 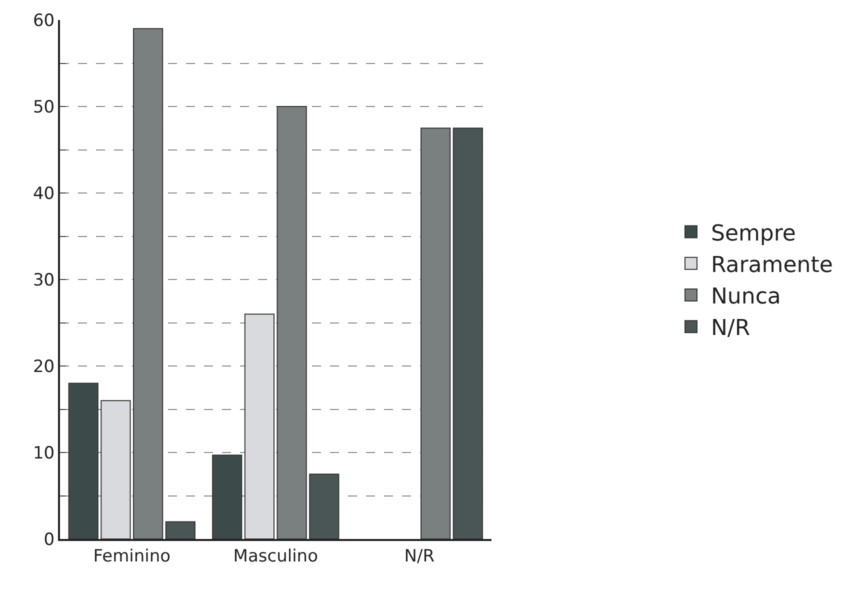 I want to click on legend-label: N/R, so click(x=730, y=329).